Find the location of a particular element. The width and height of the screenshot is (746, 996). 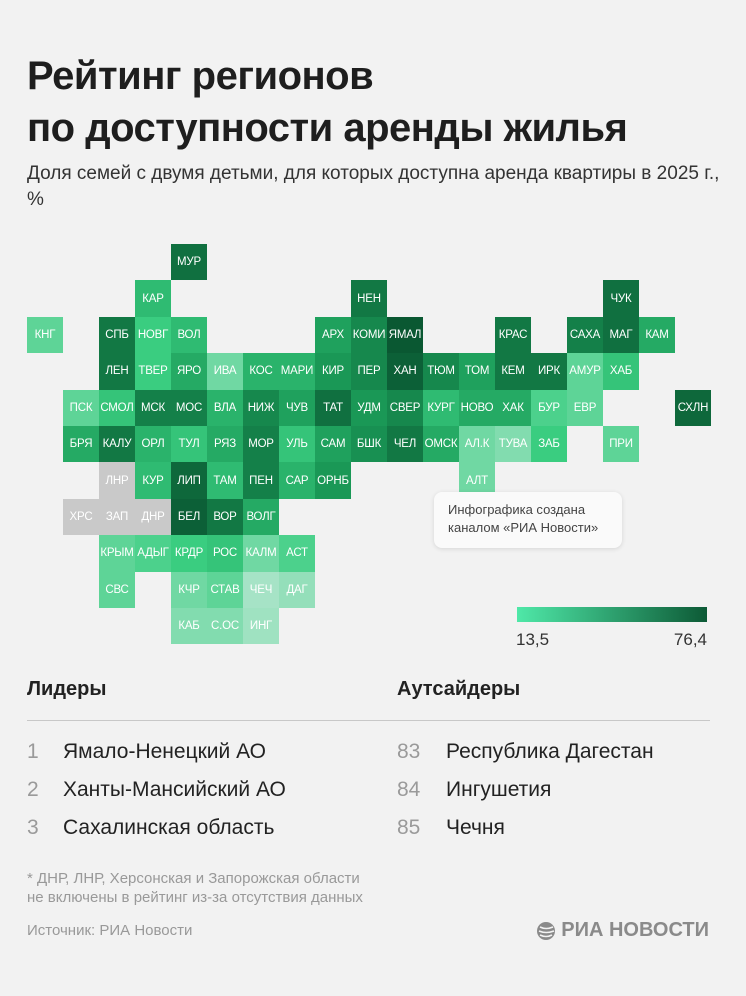

region-tile: ХРС is located at coordinates (81, 517).